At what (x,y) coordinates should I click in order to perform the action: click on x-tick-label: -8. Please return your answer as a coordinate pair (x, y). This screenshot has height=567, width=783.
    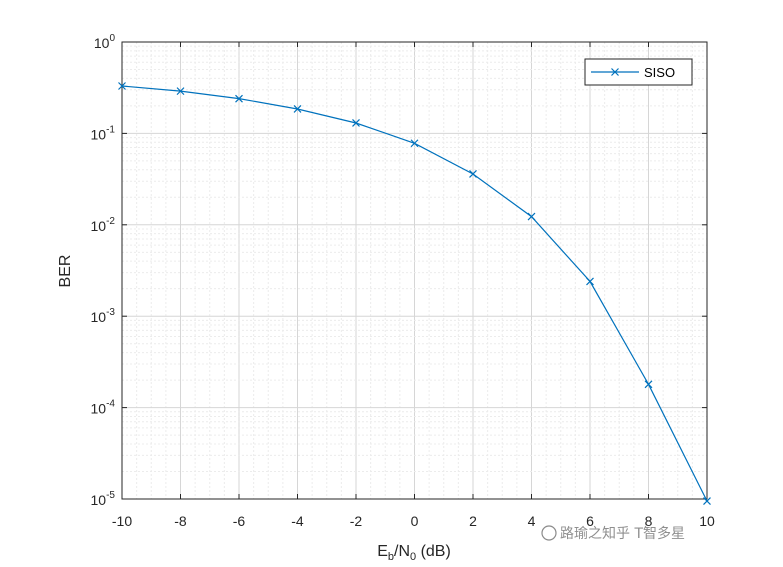
    Looking at the image, I should click on (180, 521).